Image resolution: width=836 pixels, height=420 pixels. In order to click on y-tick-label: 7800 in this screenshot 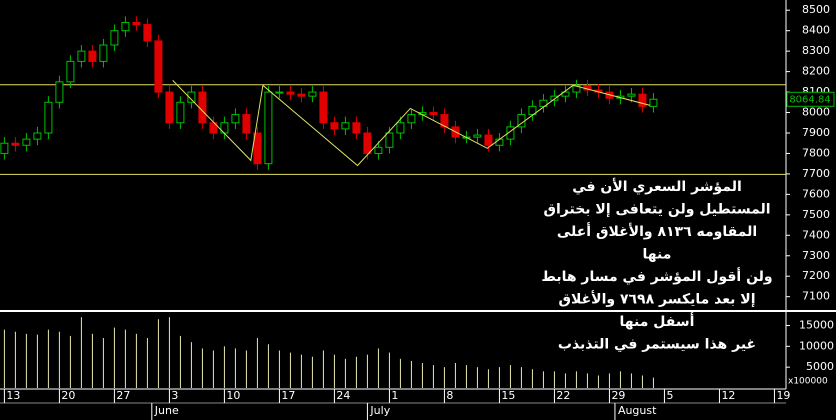, I will do `click(816, 152)`.